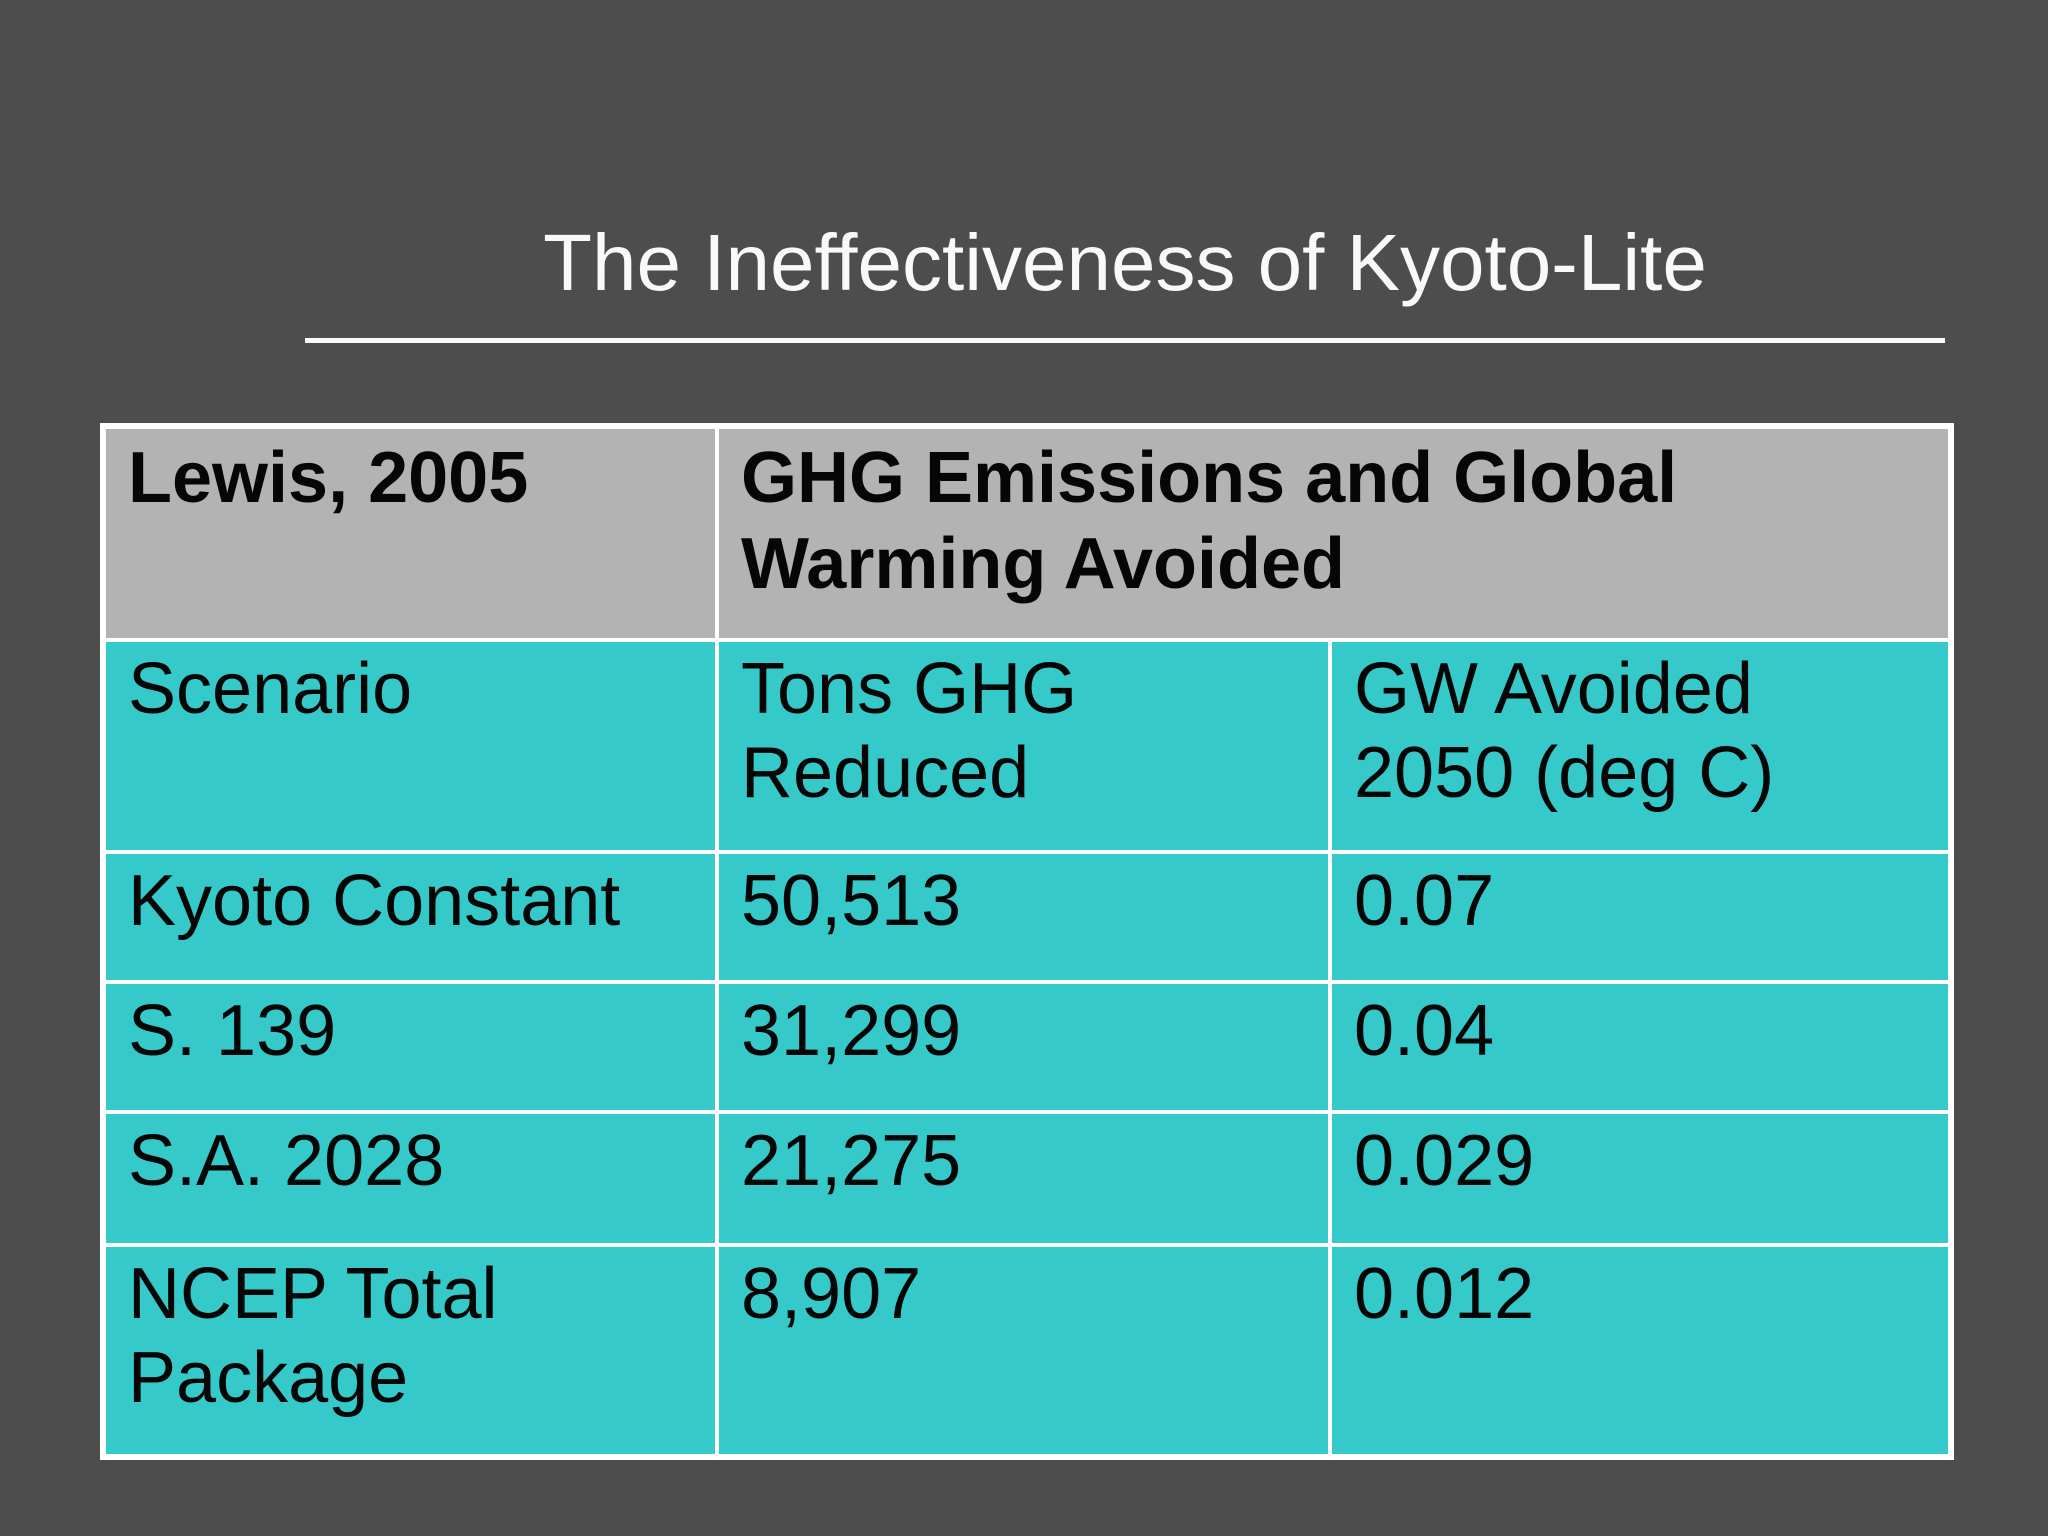  What do you see at coordinates (410, 1178) in the screenshot?
I see `scenario-cell: S.A. 2028` at bounding box center [410, 1178].